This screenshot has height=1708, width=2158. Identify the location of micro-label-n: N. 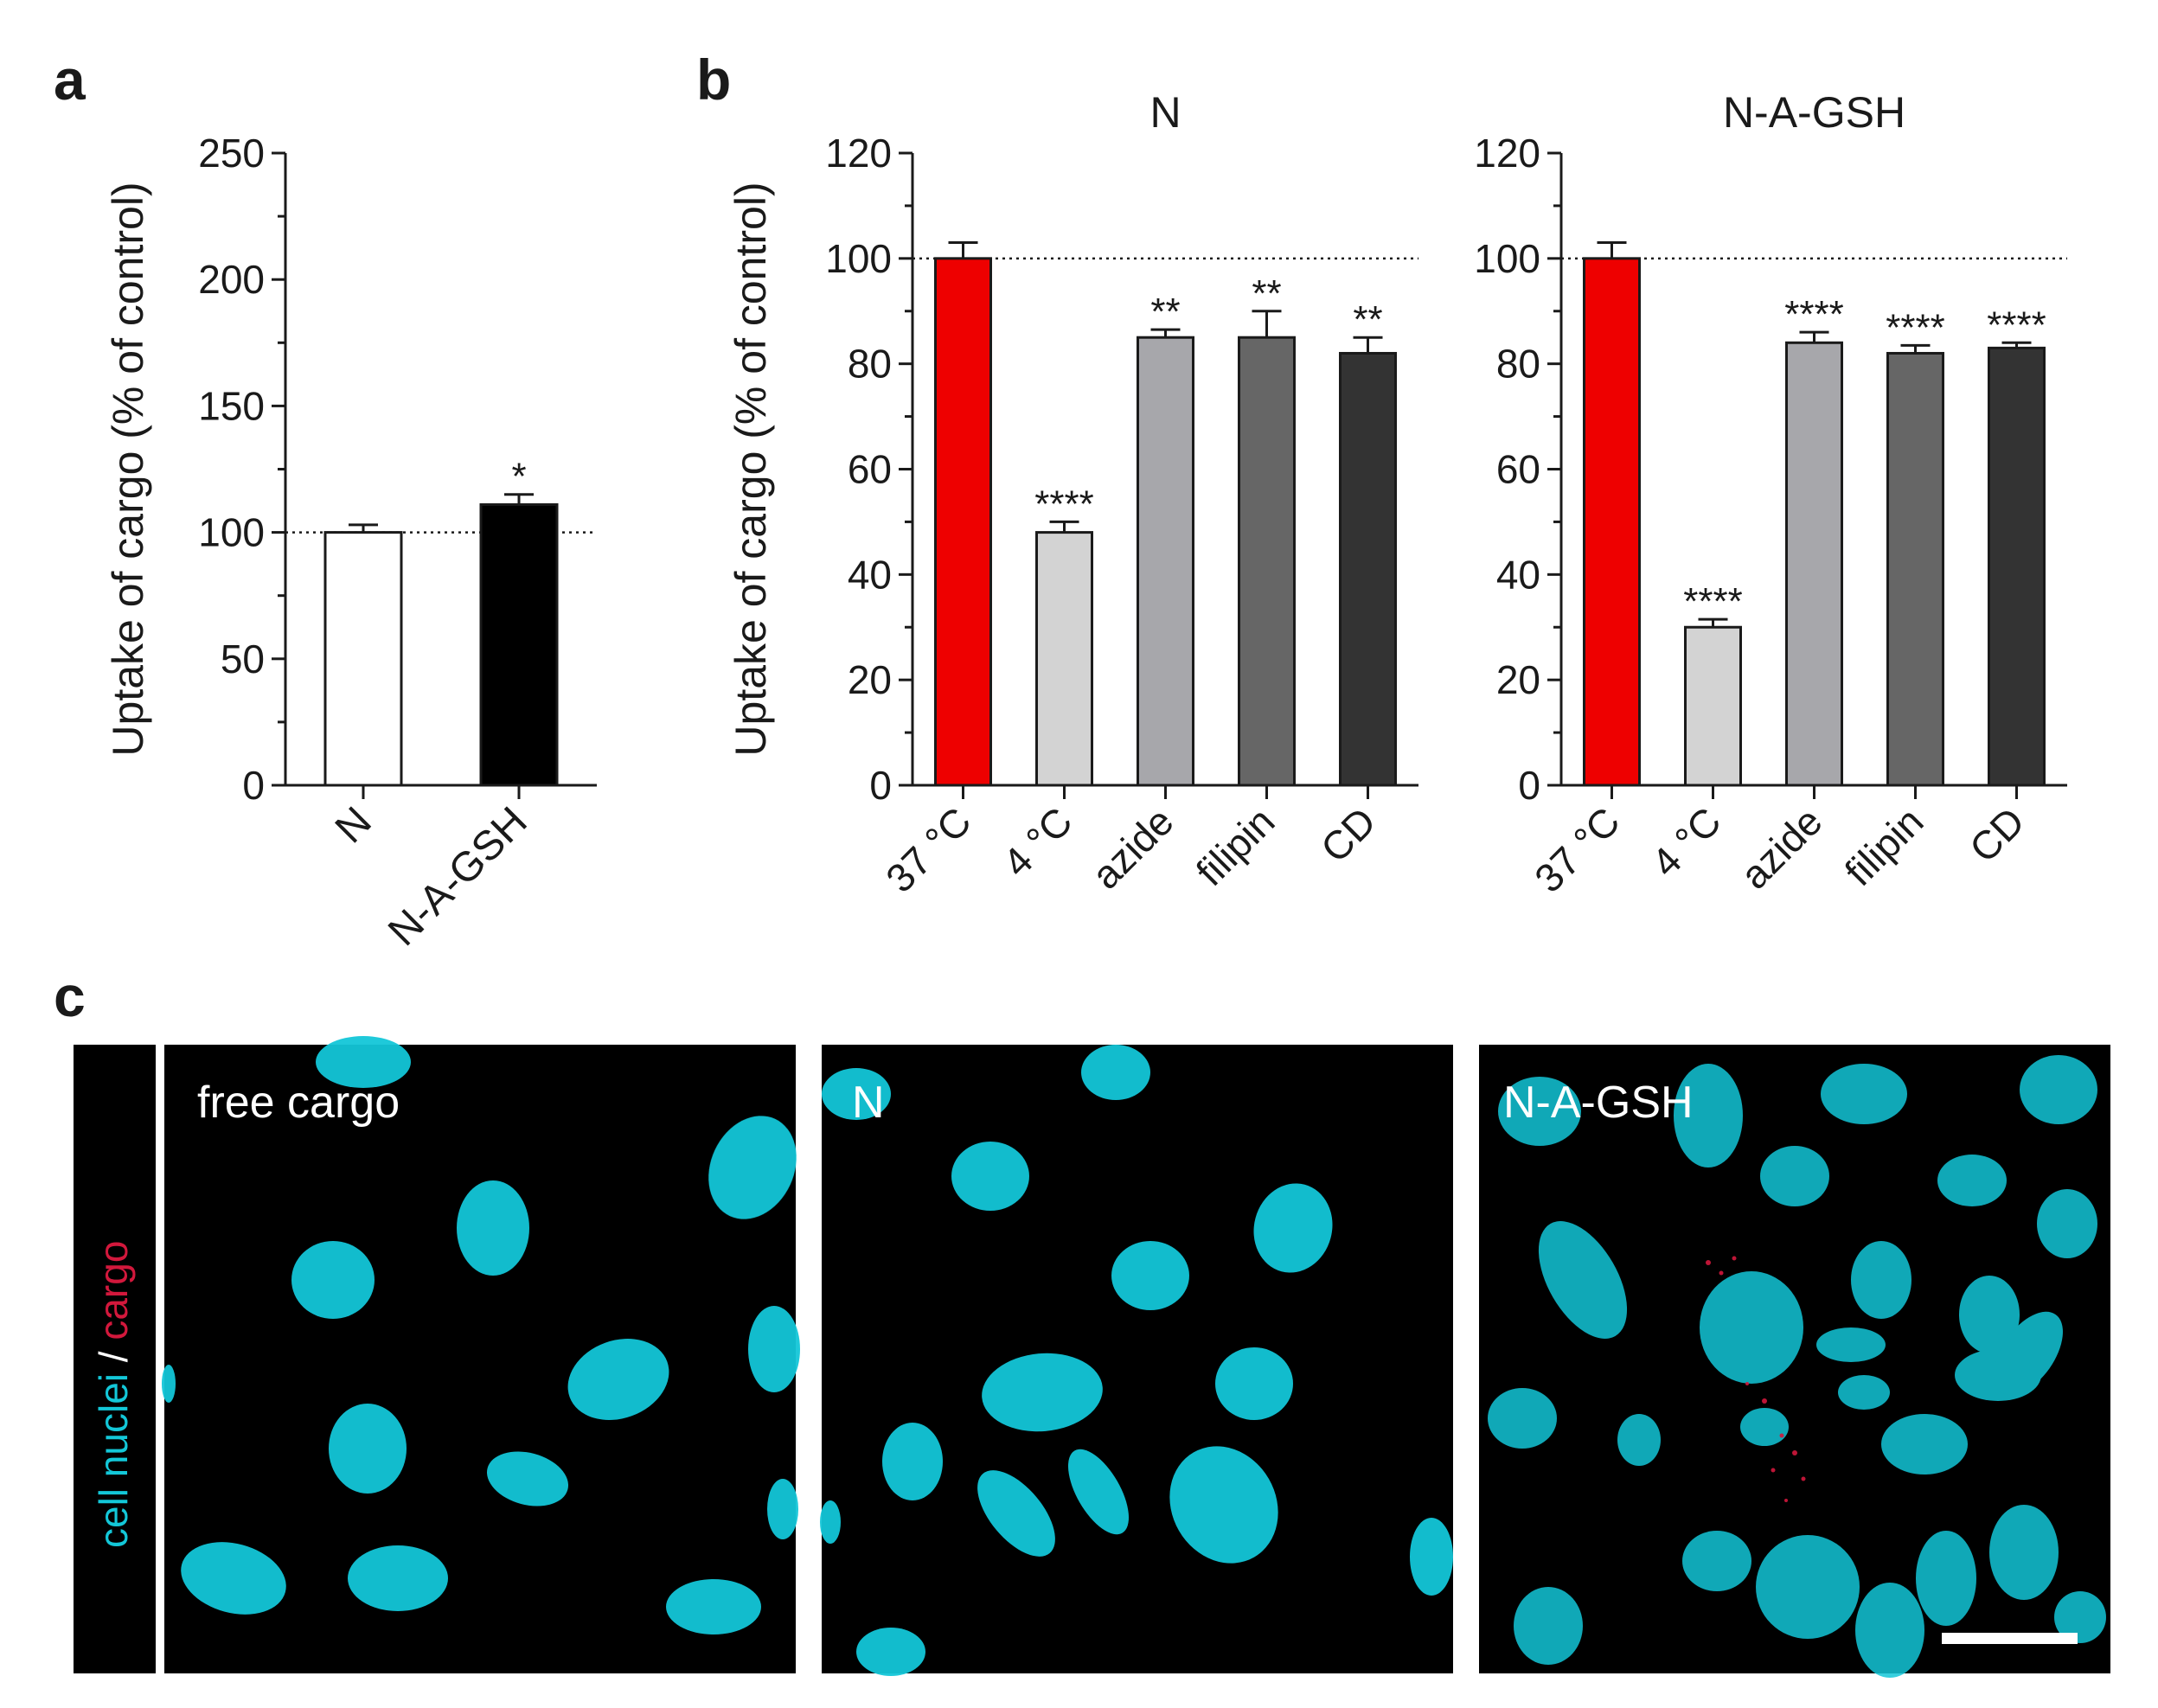
(868, 1103).